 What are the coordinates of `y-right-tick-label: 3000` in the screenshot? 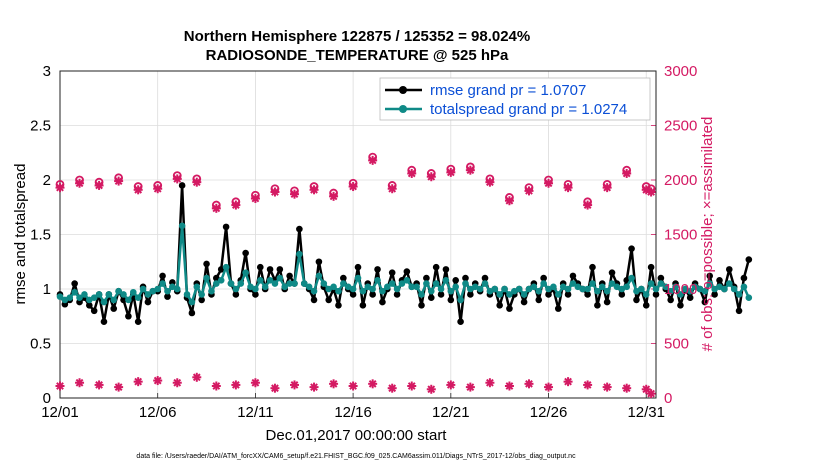 It's located at (680, 71).